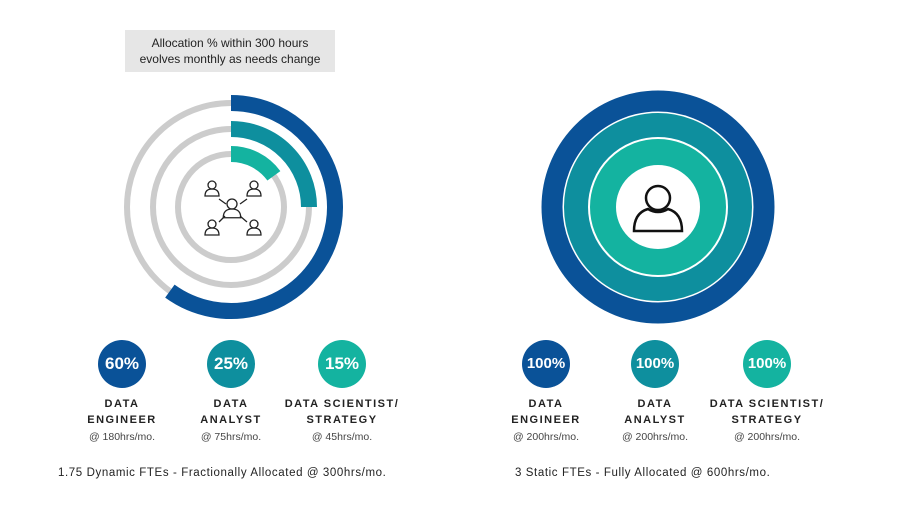  I want to click on analyst-ring, so click(658, 207).